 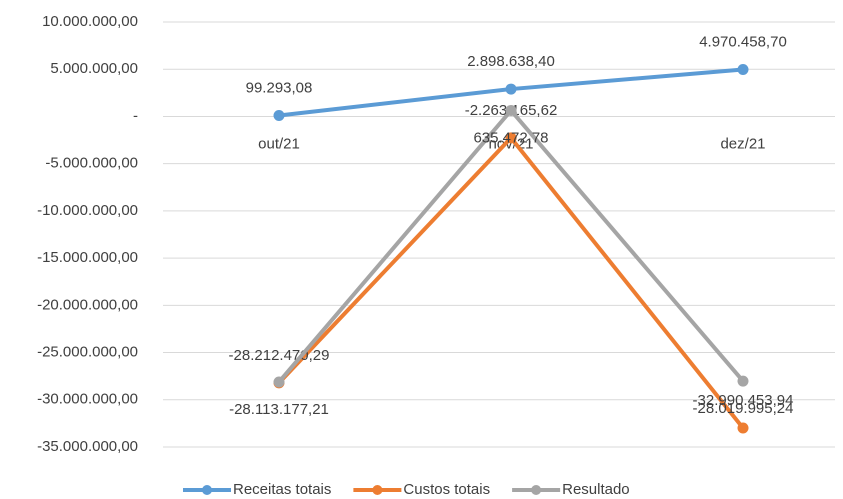 I want to click on y-tick-label: -20.000.000,00, so click(x=87, y=304).